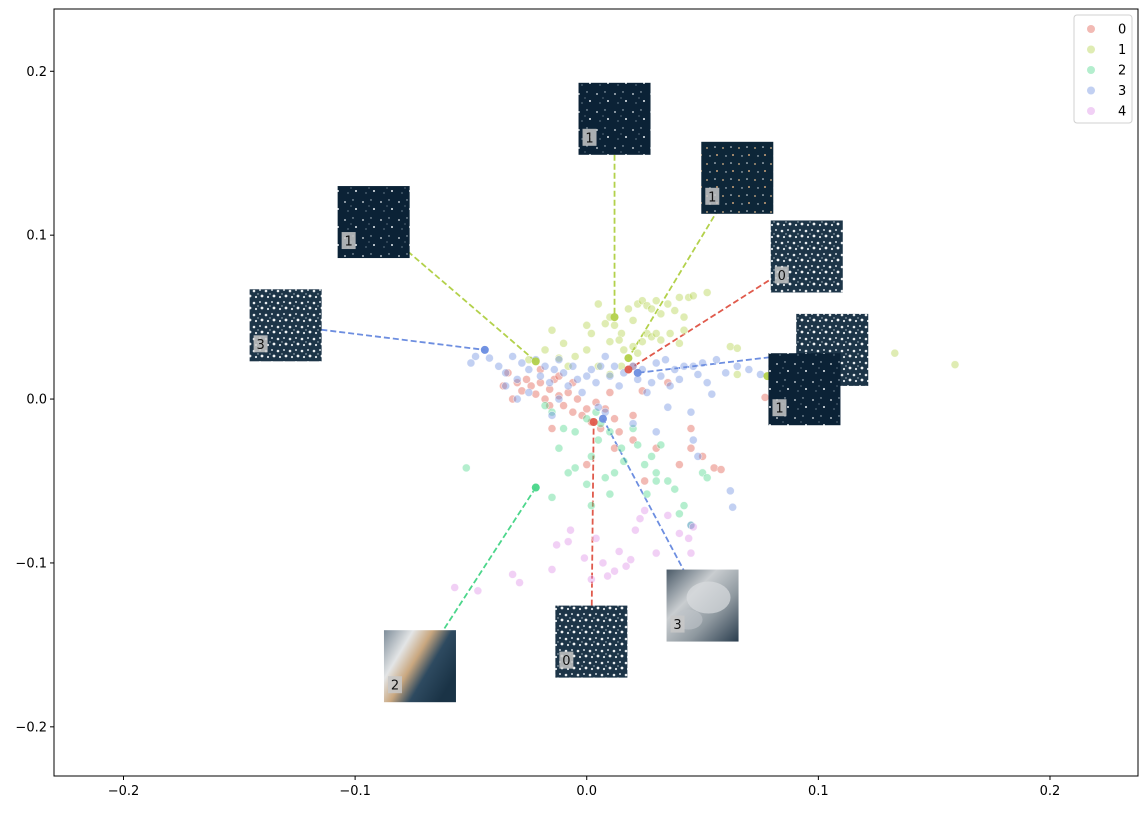  I want to click on legend-label: 1, so click(1122, 50).